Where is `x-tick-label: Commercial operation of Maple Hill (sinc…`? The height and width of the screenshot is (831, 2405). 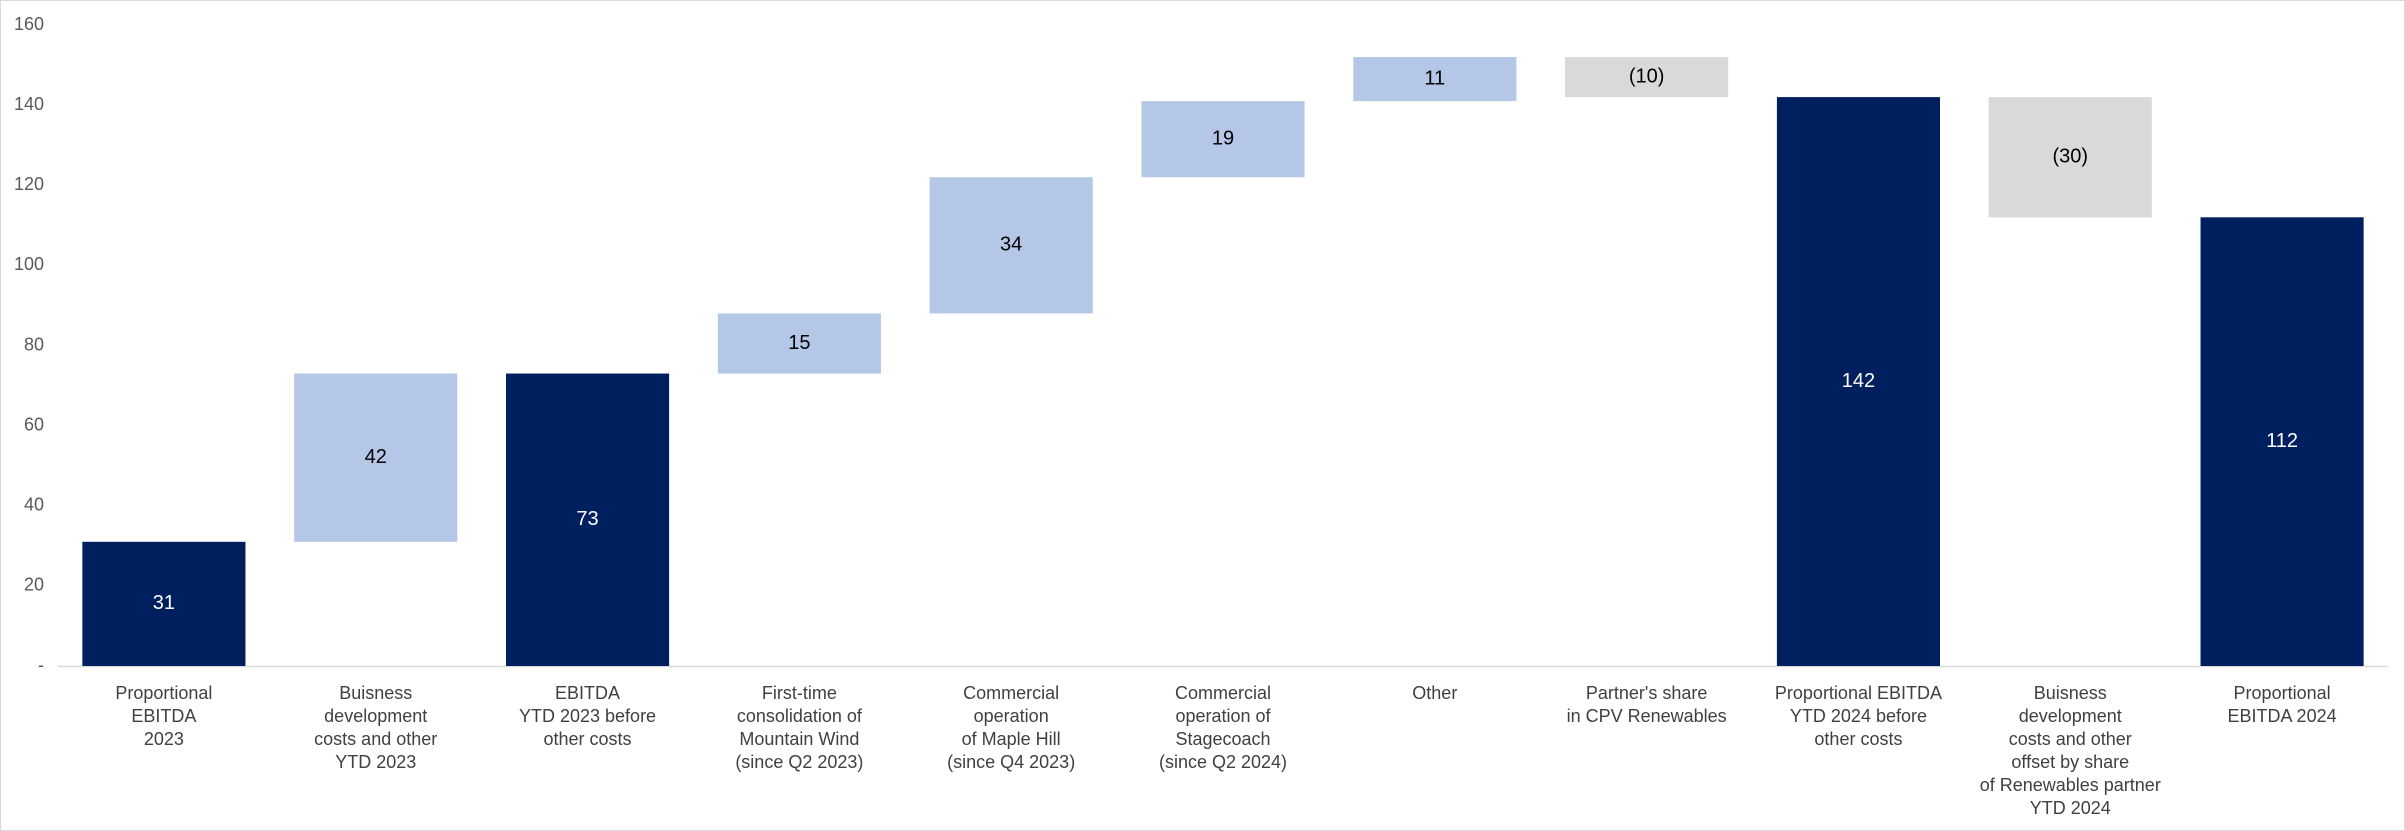 x-tick-label: Commercial operation of Maple Hill (sinc… is located at coordinates (1011, 727).